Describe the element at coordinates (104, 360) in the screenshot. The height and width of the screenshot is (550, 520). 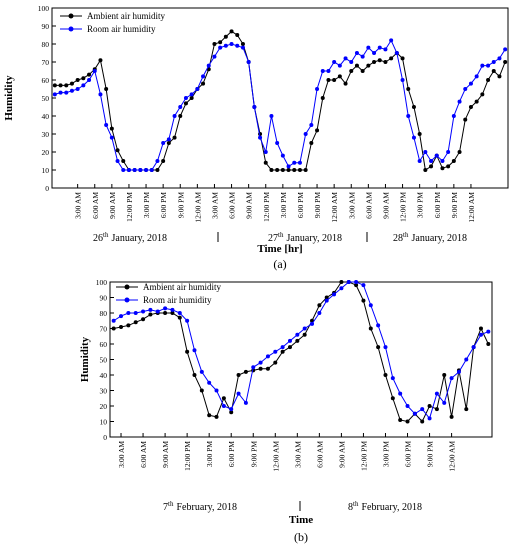
I see `y-tick-label: 50` at that location.